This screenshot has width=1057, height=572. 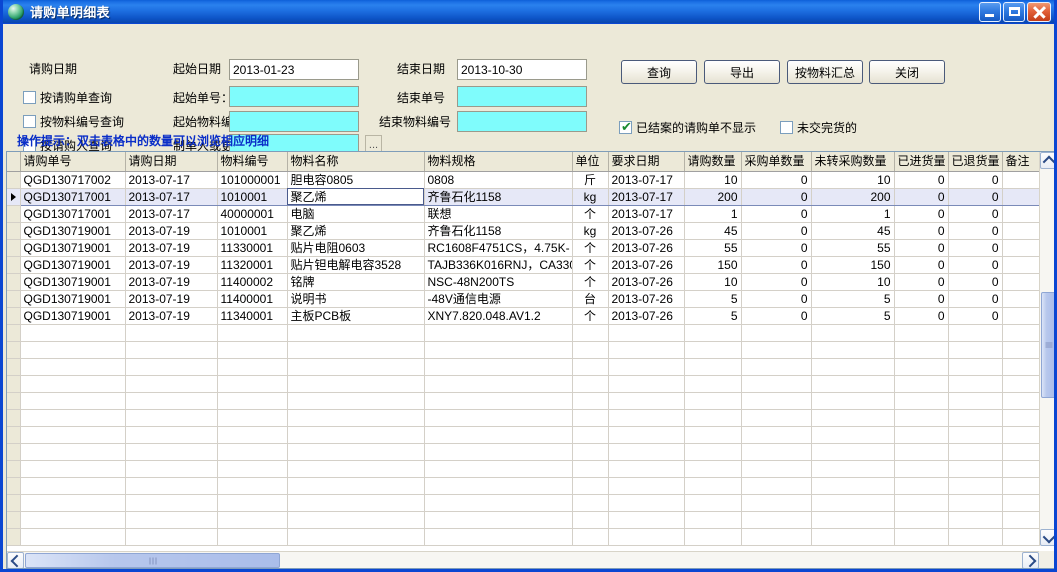 What do you see at coordinates (646, 162) in the screenshot?
I see `column-header-required-date: 要求日期` at bounding box center [646, 162].